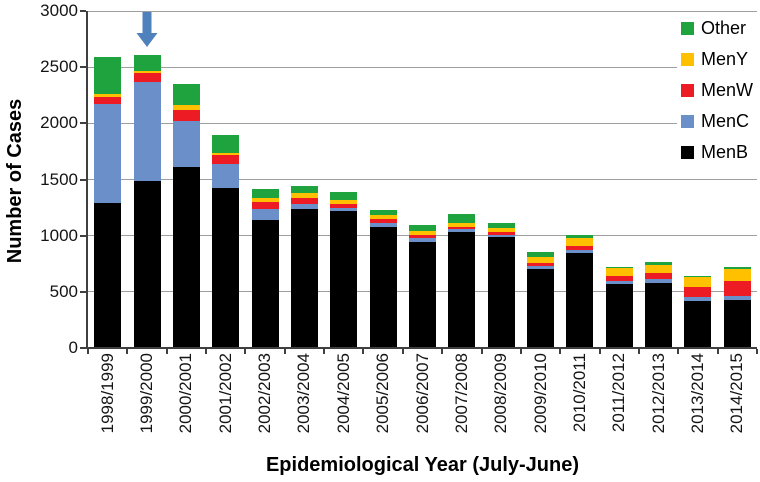  What do you see at coordinates (580, 248) in the screenshot?
I see `bar-segment-menw-2010/2011` at bounding box center [580, 248].